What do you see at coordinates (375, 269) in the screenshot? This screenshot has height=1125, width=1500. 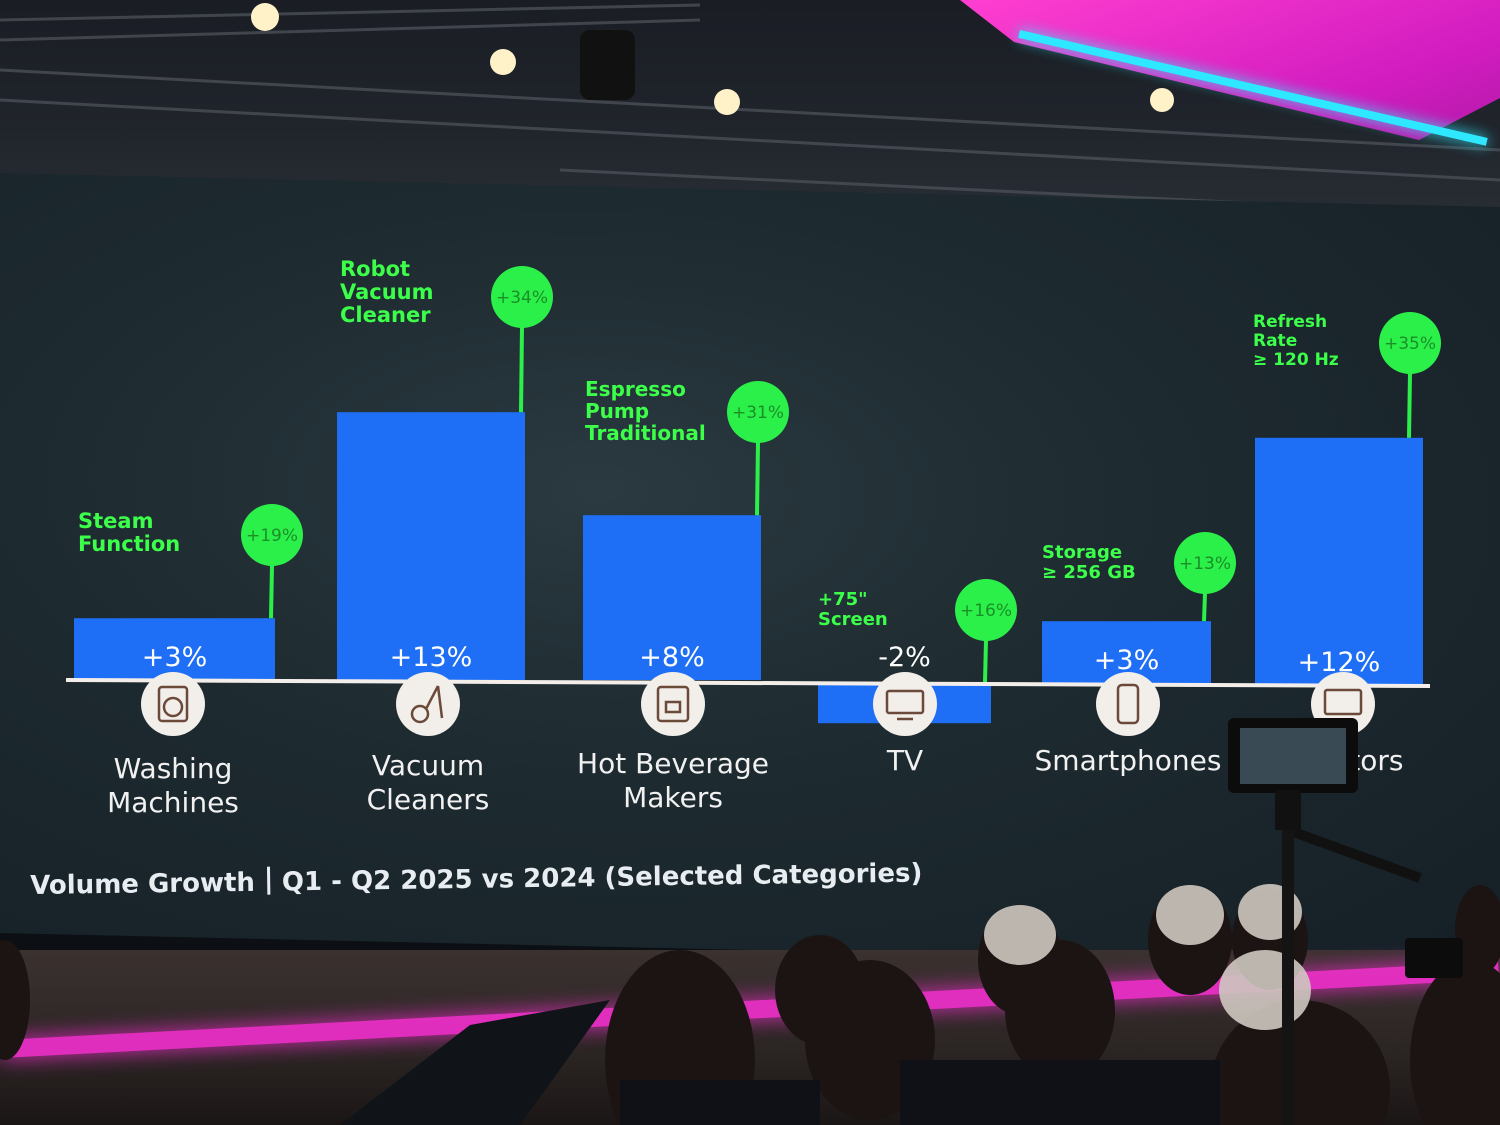 I see `feature-label: Robot` at bounding box center [375, 269].